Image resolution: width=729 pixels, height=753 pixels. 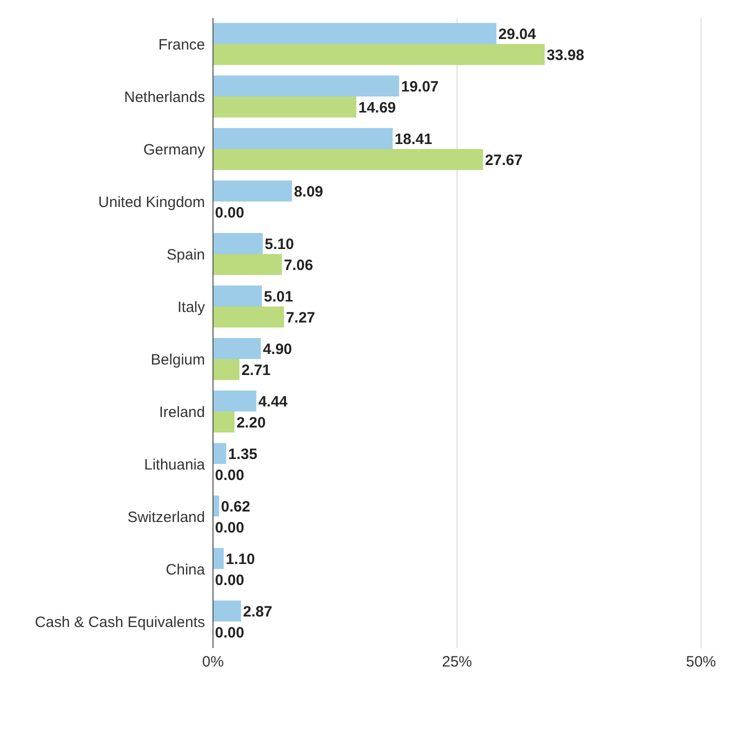 I want to click on y-tick-label: Italy, so click(x=191, y=307).